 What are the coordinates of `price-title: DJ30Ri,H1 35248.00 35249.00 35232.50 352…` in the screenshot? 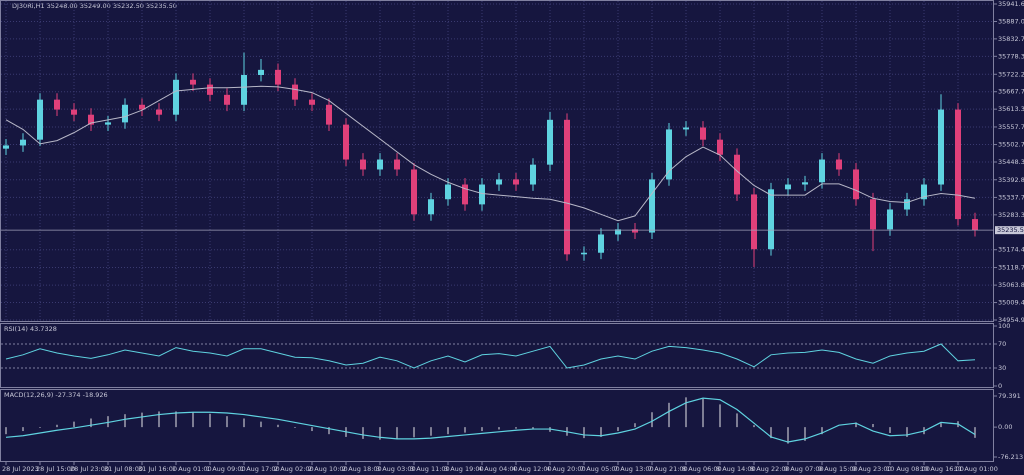 It's located at (94, 6).